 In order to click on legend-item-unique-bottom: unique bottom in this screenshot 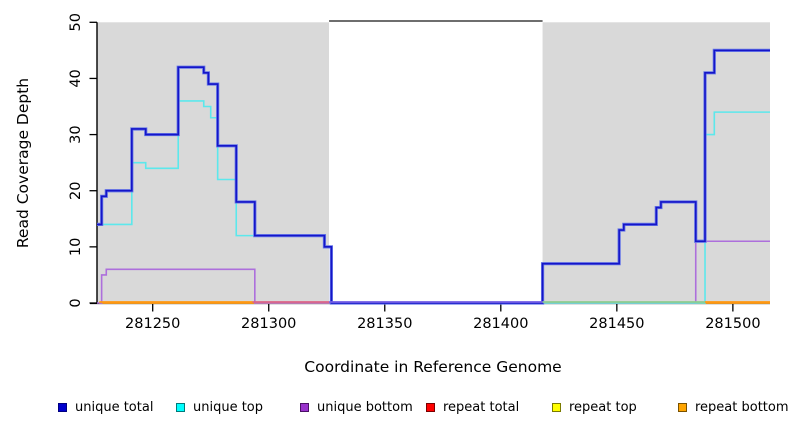, I will do `click(356, 407)`.